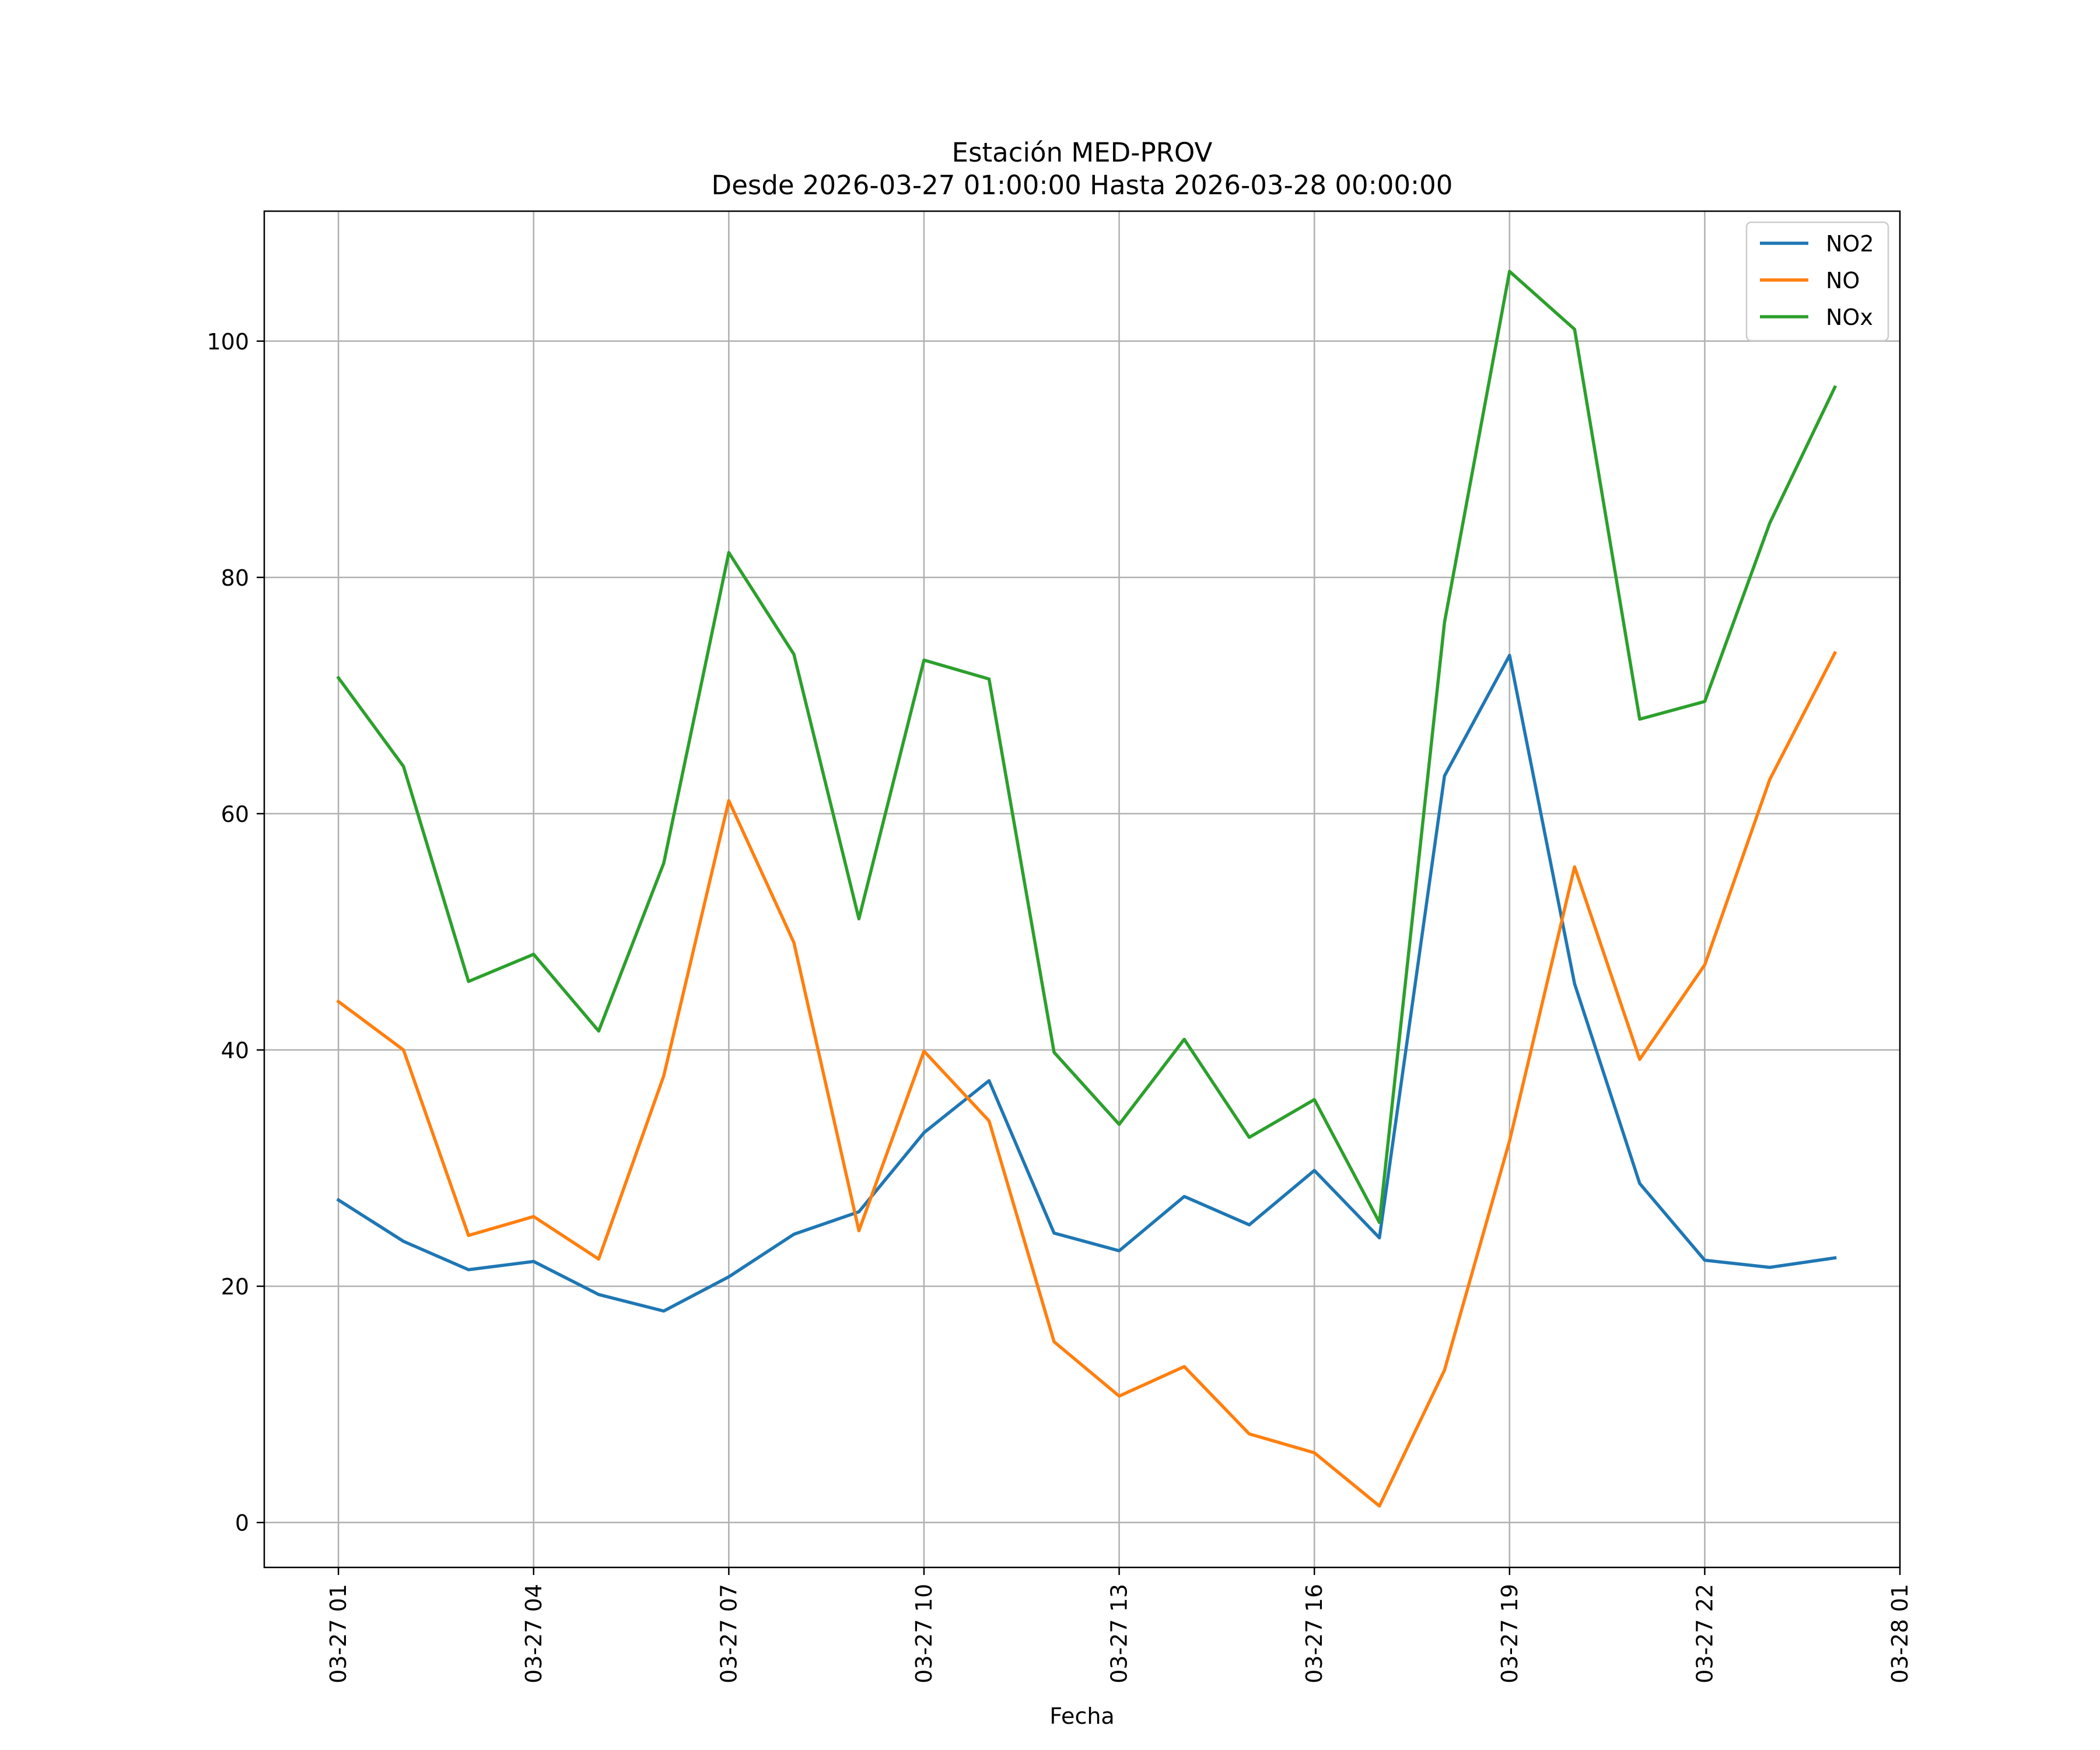 This screenshot has width=2100, height=1750. Describe the element at coordinates (1704, 1634) in the screenshot. I see `x-tick-label-7: 03-27 22` at that location.